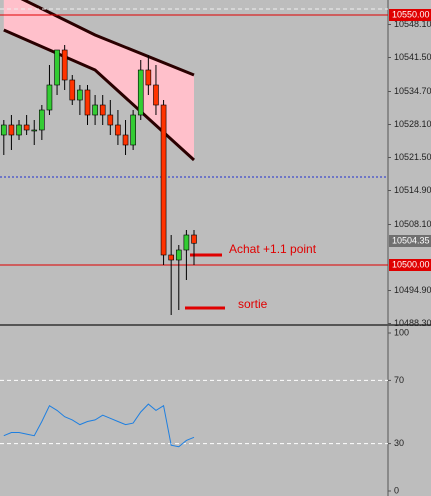 The height and width of the screenshot is (496, 431). Describe the element at coordinates (253, 304) in the screenshot. I see `annotation: sortie` at that location.